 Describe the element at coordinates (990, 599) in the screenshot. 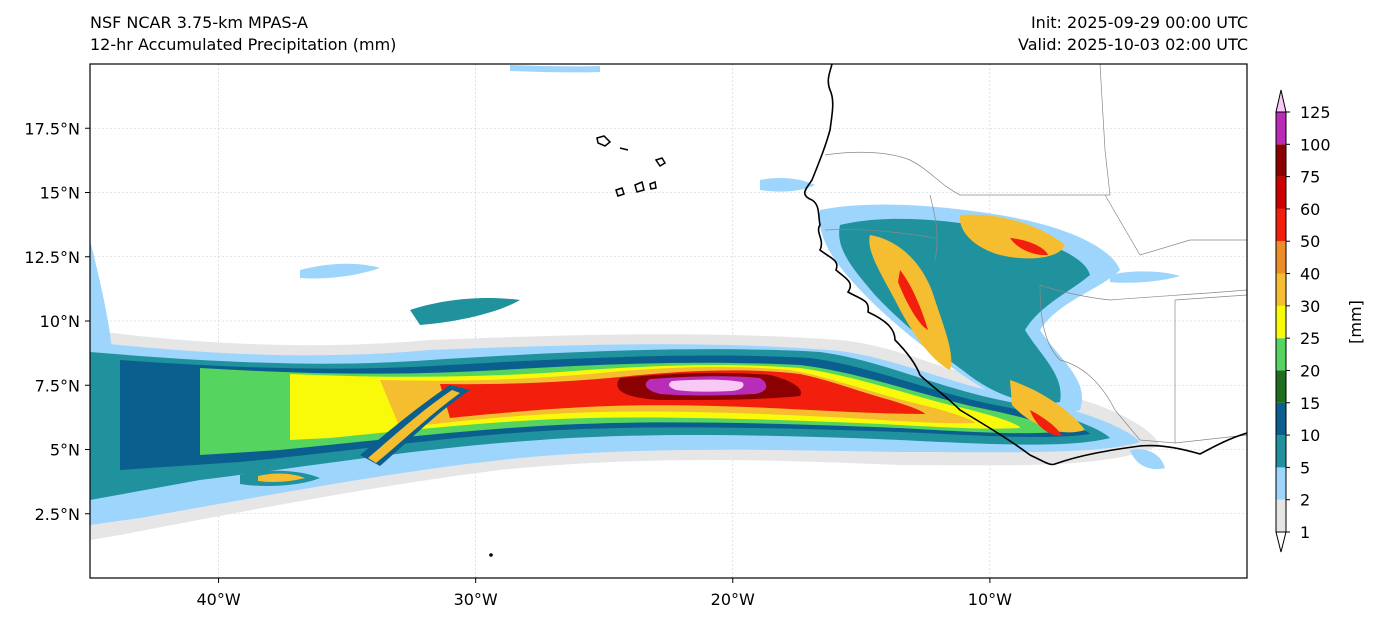

I see `lon-tick-label: 10°W` at that location.